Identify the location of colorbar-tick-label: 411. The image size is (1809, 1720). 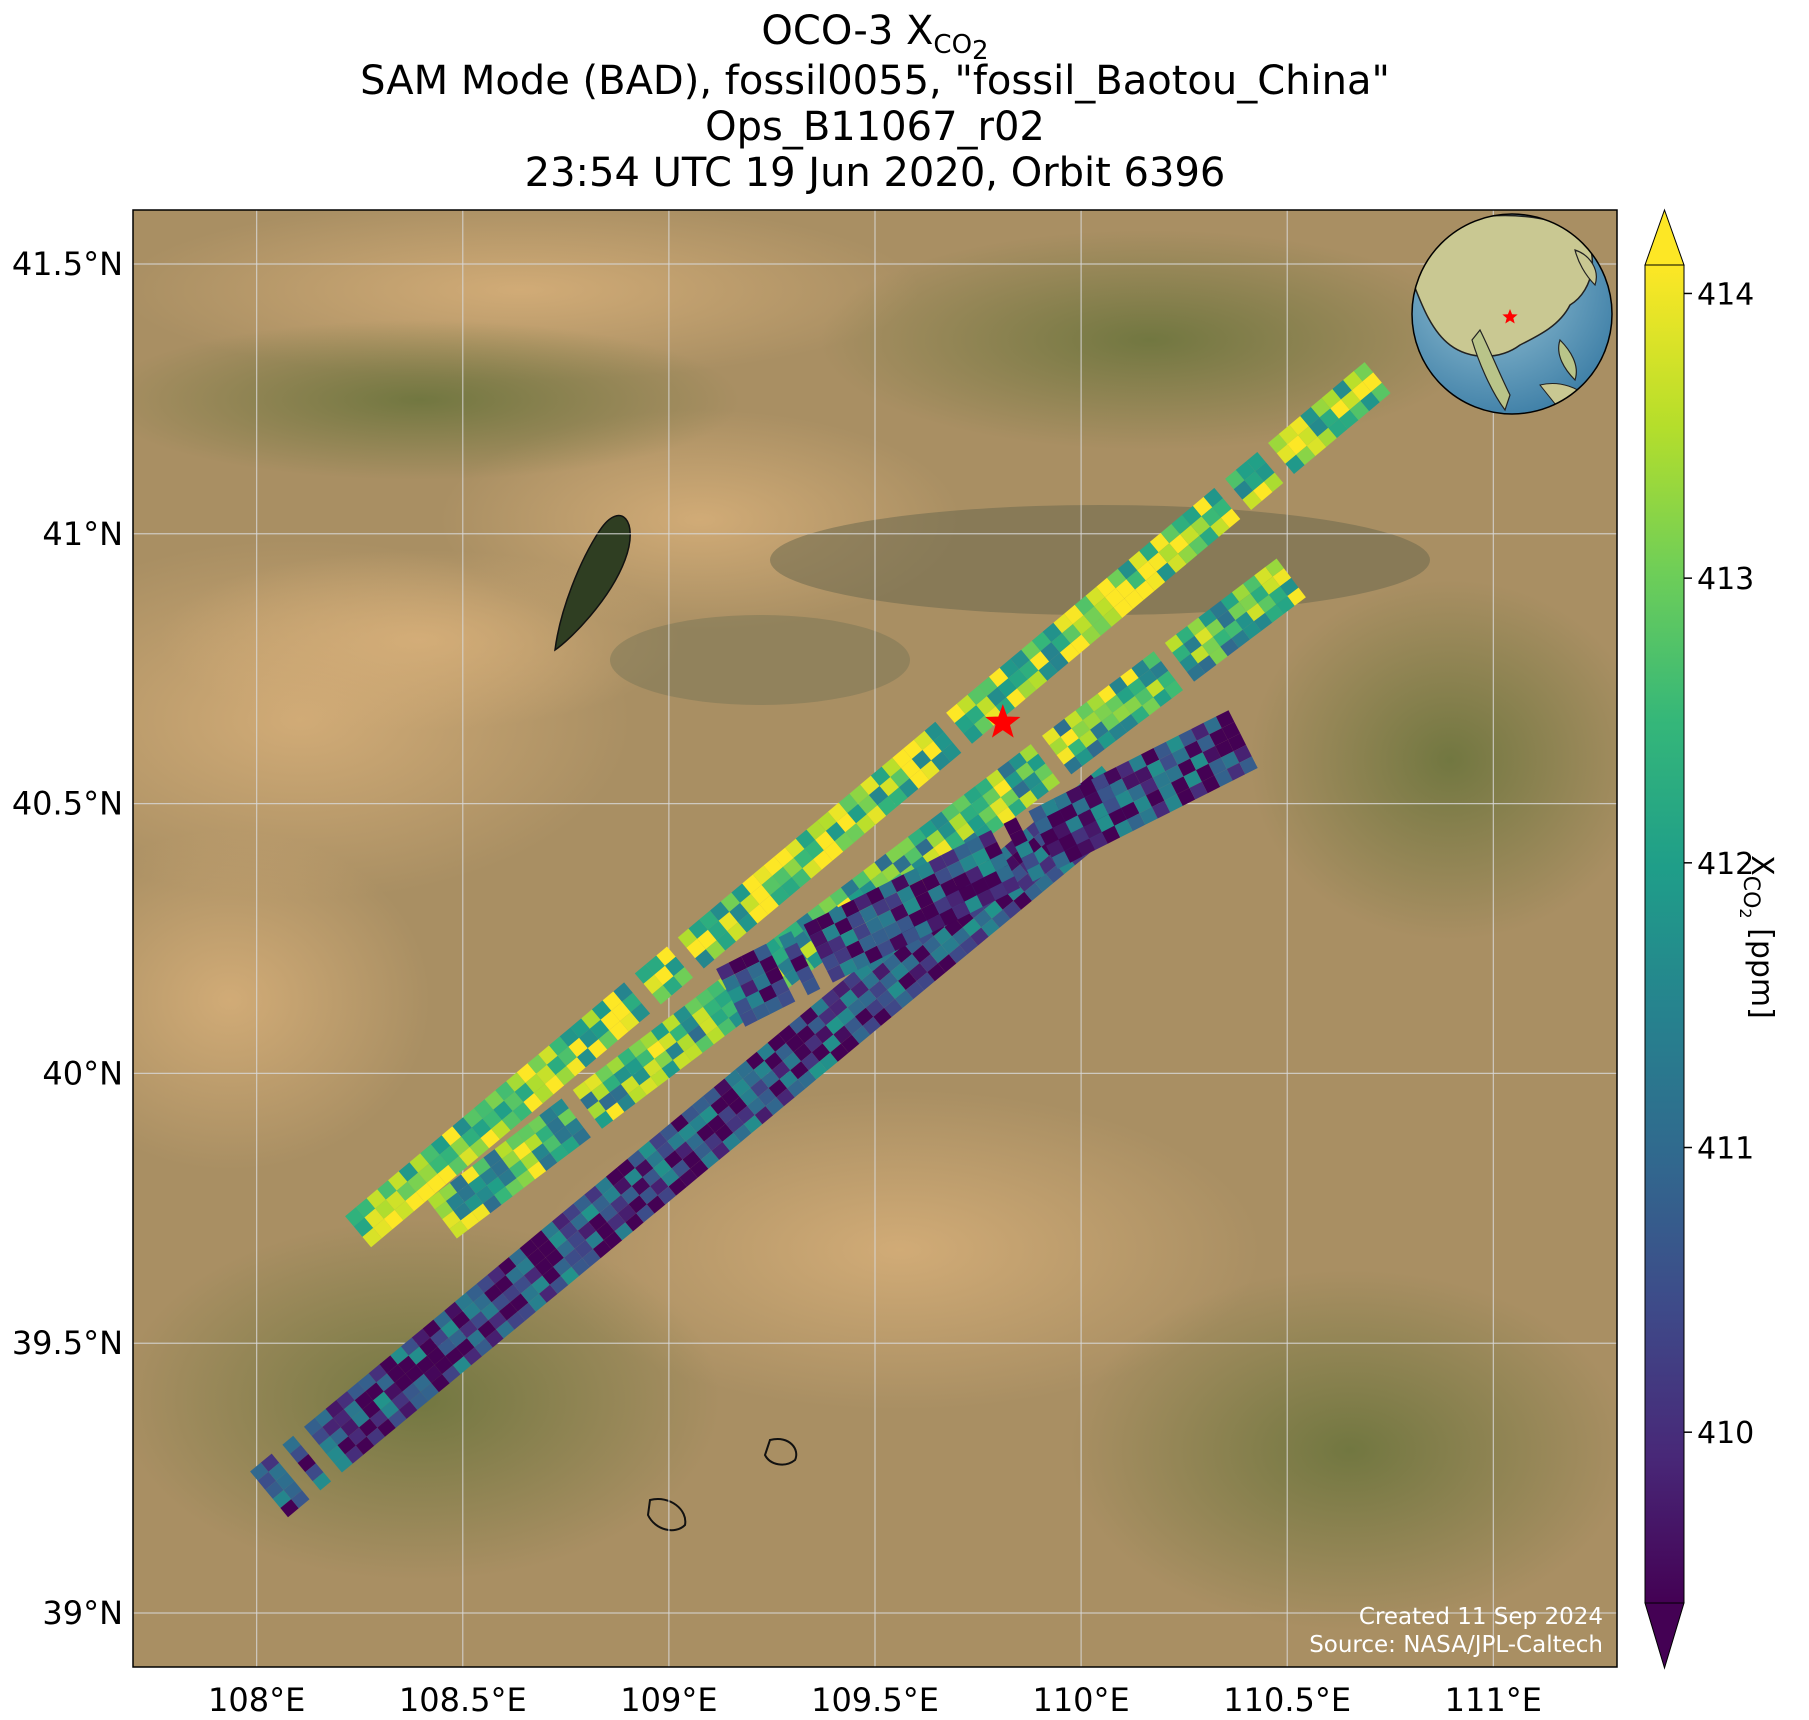
(1725, 1149).